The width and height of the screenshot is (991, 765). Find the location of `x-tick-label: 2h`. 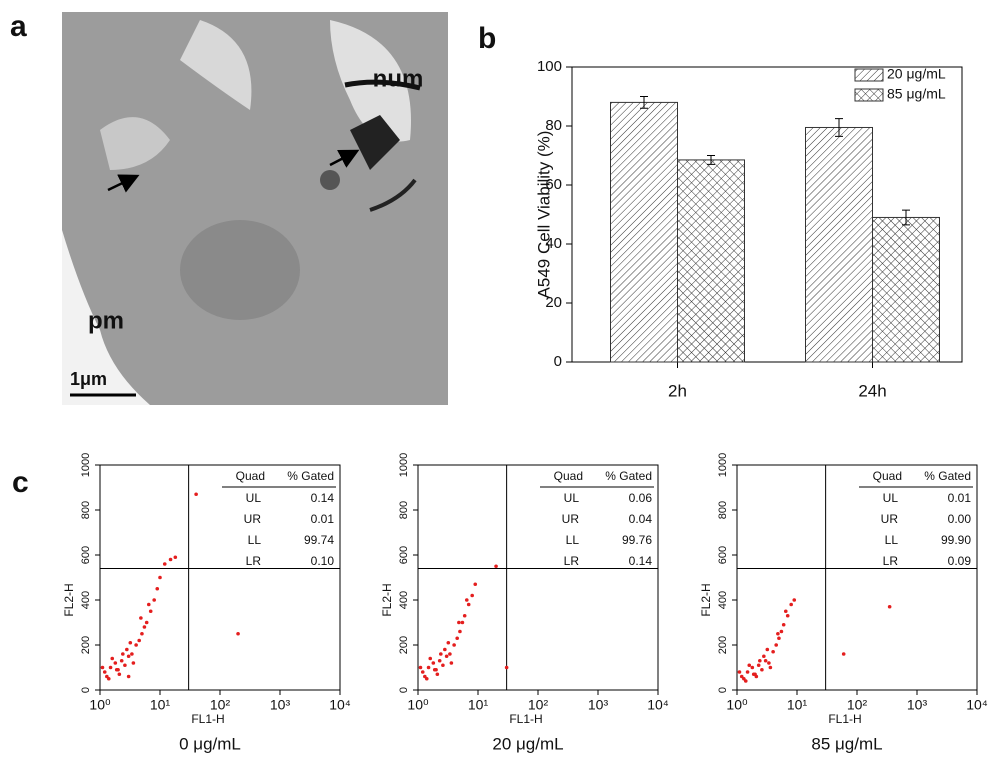

x-tick-label: 2h is located at coordinates (677, 390).